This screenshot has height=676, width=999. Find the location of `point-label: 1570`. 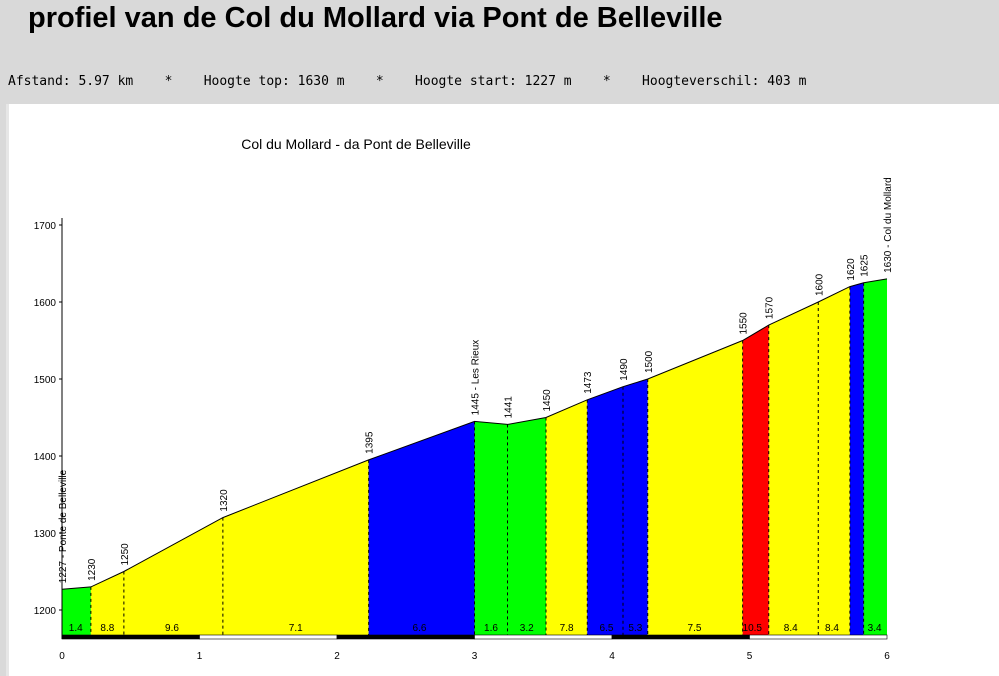

point-label: 1570 is located at coordinates (770, 307).